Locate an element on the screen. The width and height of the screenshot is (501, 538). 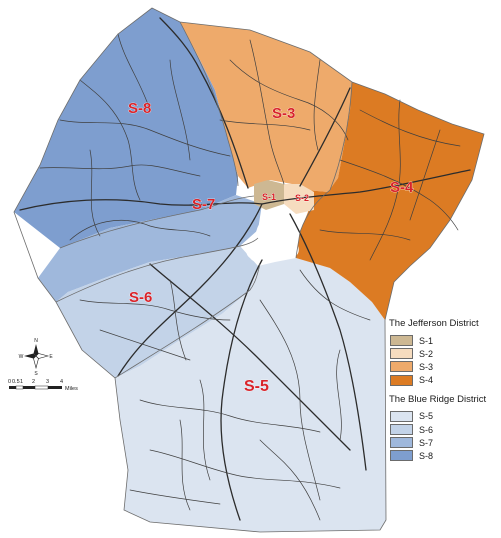
label-s3: S-3 is located at coordinates (283, 113).